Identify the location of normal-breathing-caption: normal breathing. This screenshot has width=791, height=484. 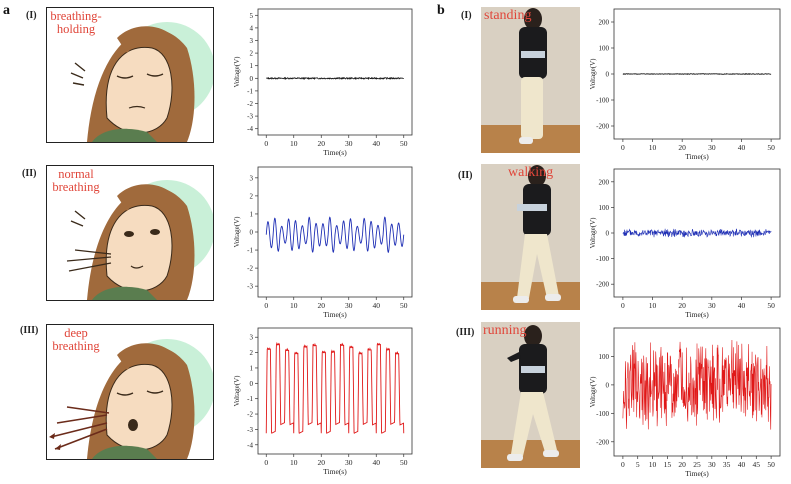
(76, 180).